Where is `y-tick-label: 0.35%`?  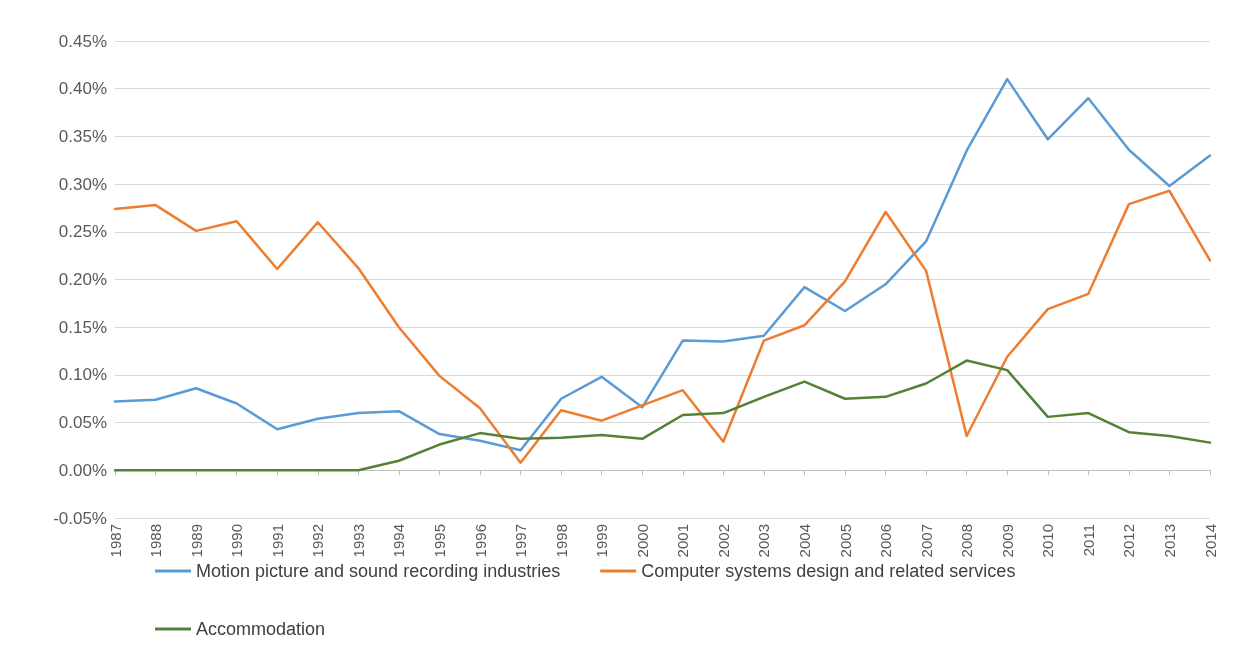
y-tick-label: 0.35% is located at coordinates (82, 136).